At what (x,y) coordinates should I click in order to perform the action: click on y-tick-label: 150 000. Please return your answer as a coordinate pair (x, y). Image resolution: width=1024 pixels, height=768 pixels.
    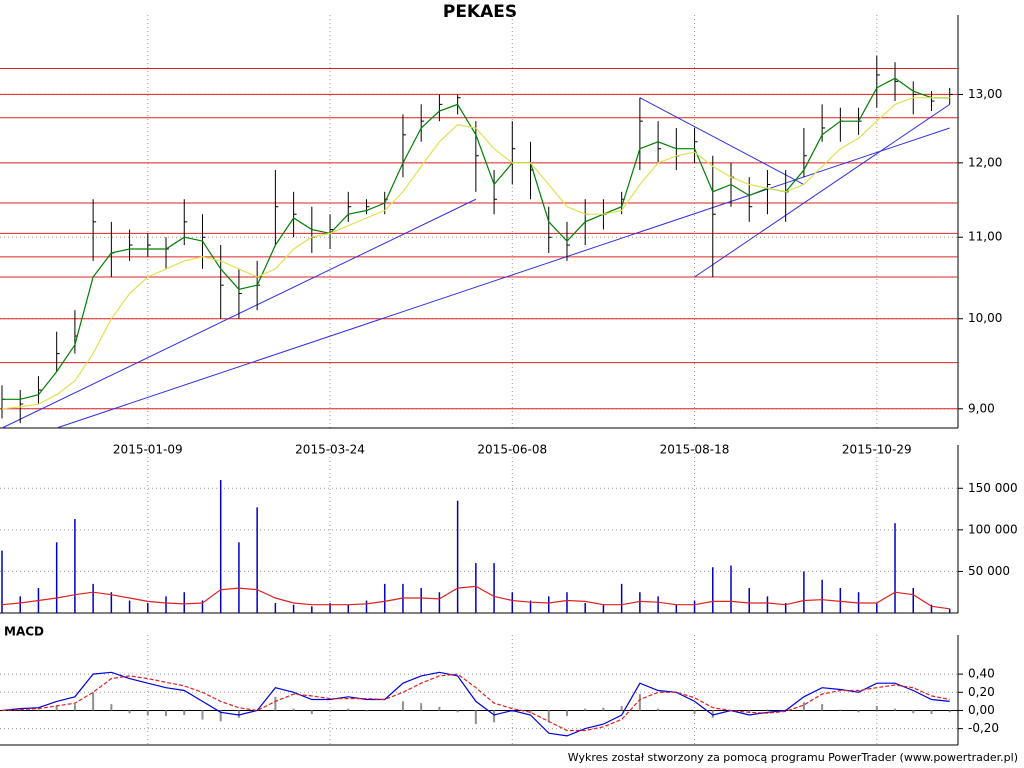
    Looking at the image, I should click on (993, 488).